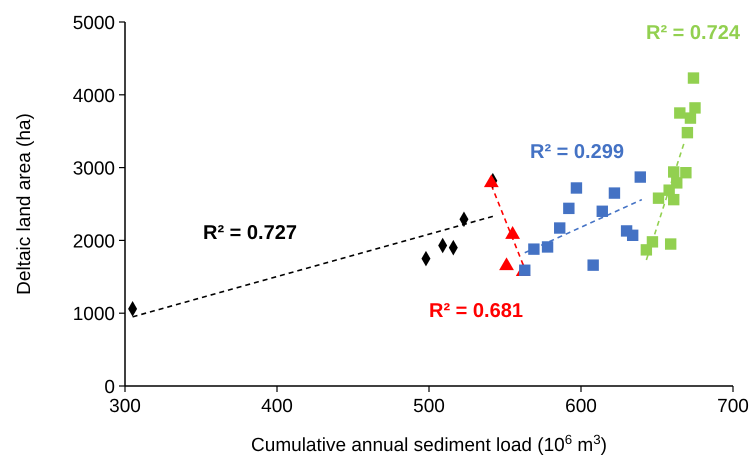  Describe the element at coordinates (93, 23) in the screenshot. I see `y-tick-label: 5000` at that location.